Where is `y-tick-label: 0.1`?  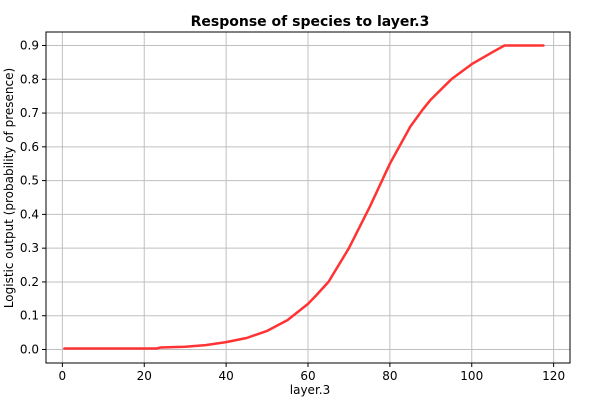
y-tick-label: 0.1 is located at coordinates (29, 316).